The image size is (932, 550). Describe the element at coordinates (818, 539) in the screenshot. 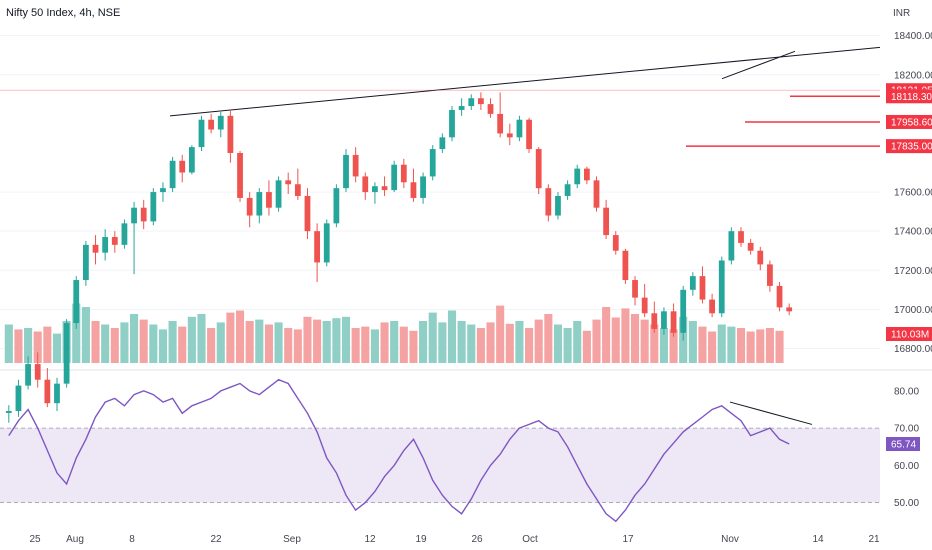

I see `x-tick-label: 14` at that location.